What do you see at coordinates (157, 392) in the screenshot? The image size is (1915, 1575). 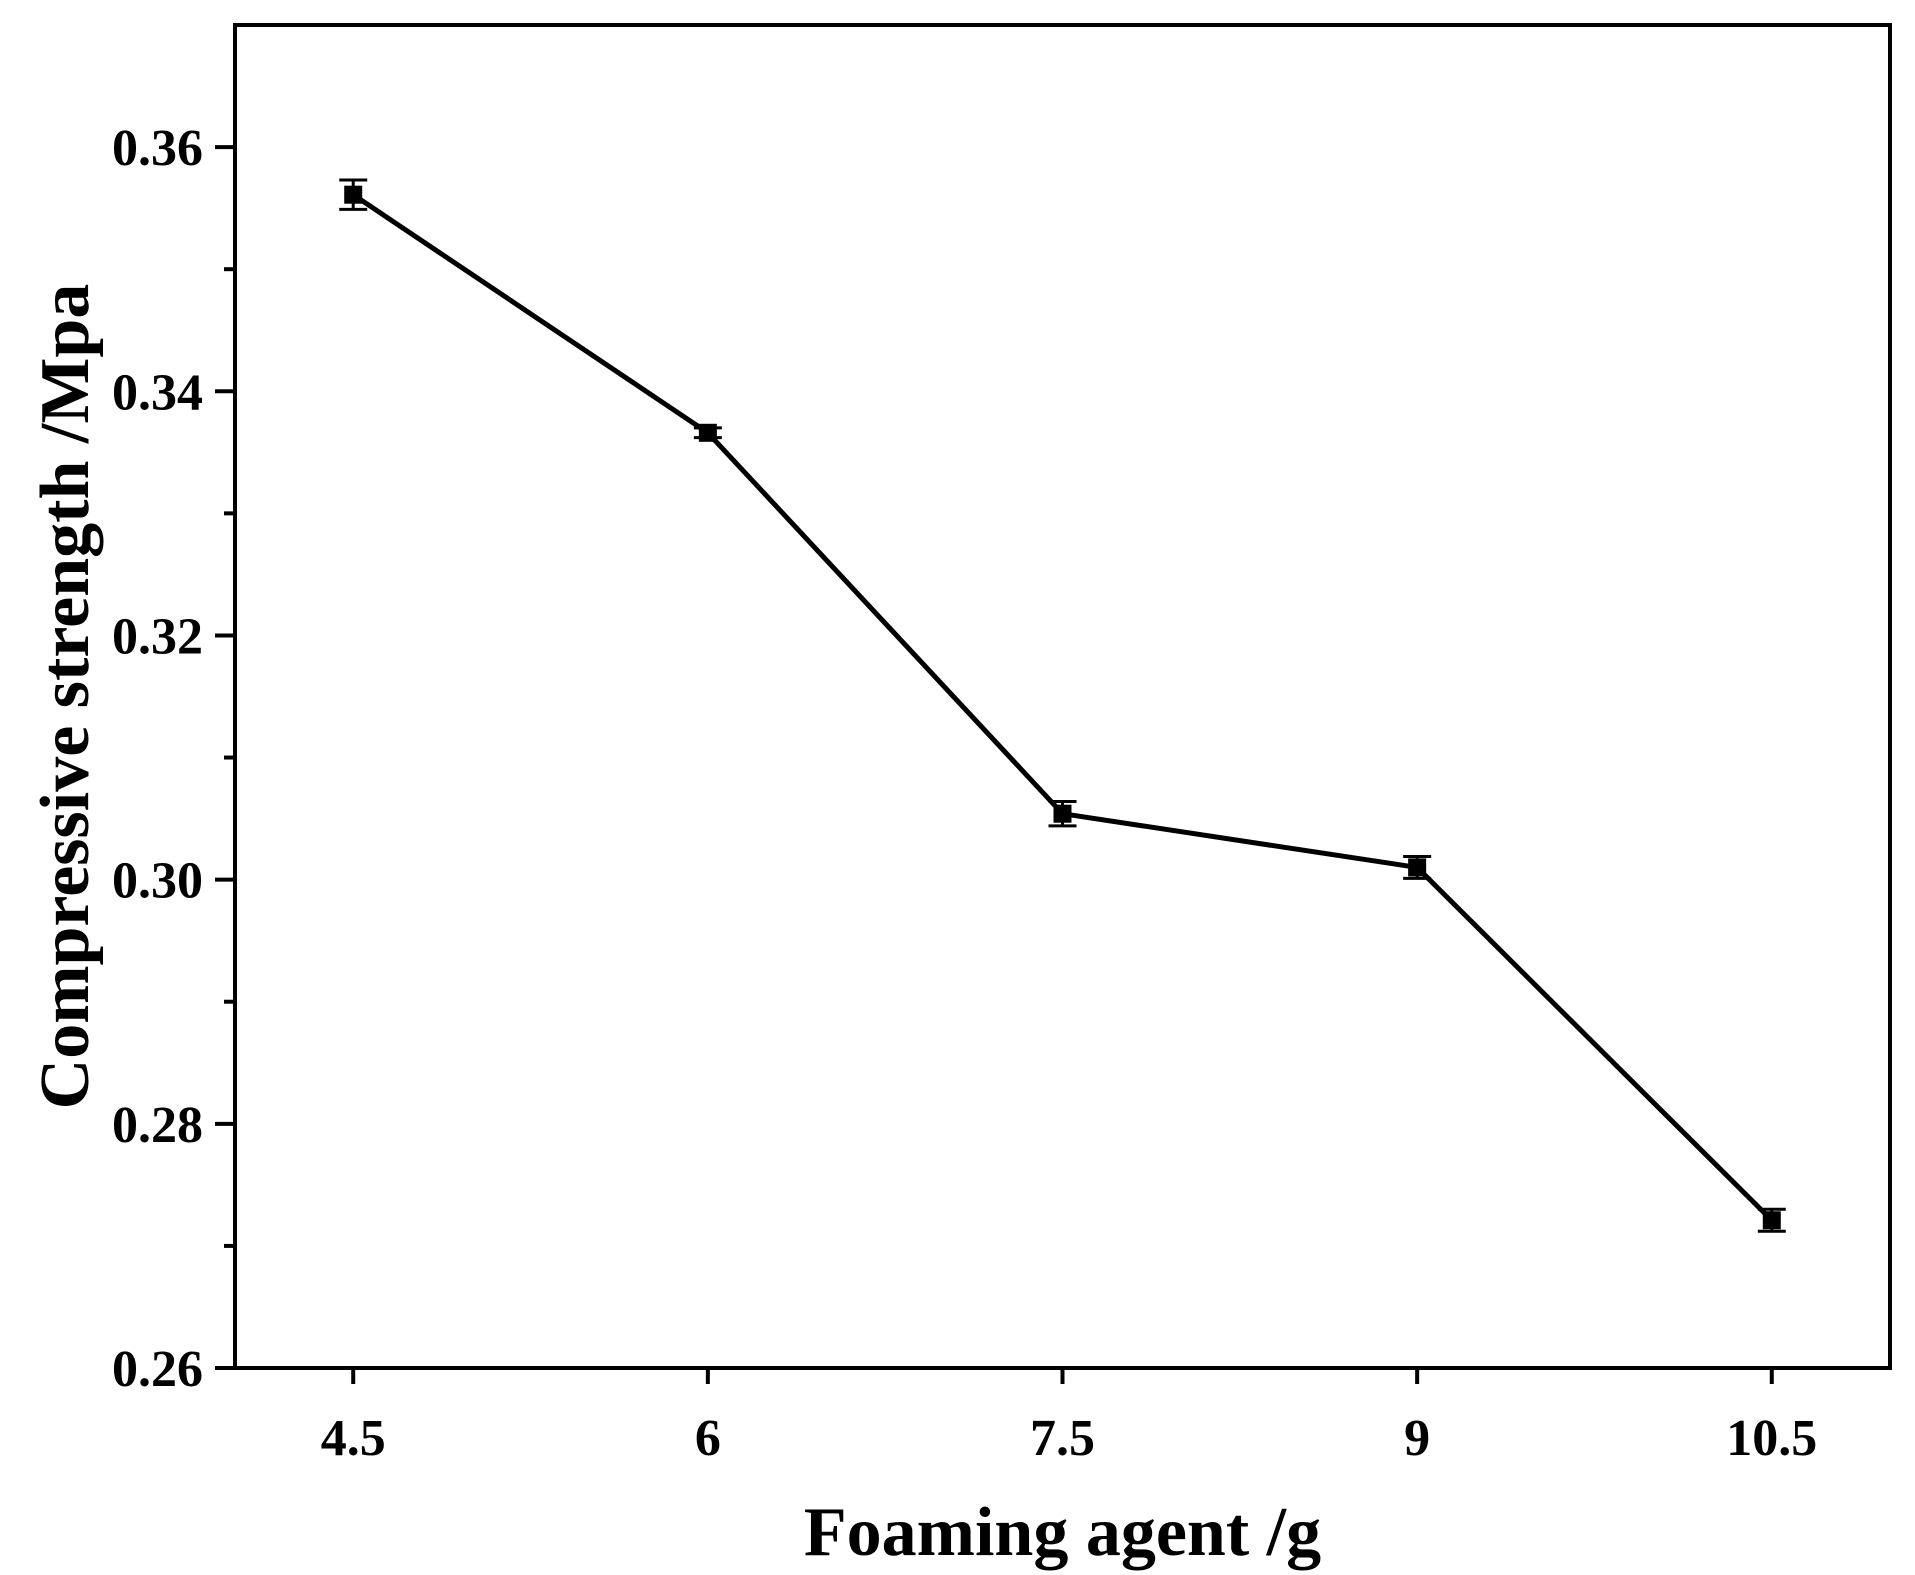 I see `y-tick-label: 0.34` at bounding box center [157, 392].